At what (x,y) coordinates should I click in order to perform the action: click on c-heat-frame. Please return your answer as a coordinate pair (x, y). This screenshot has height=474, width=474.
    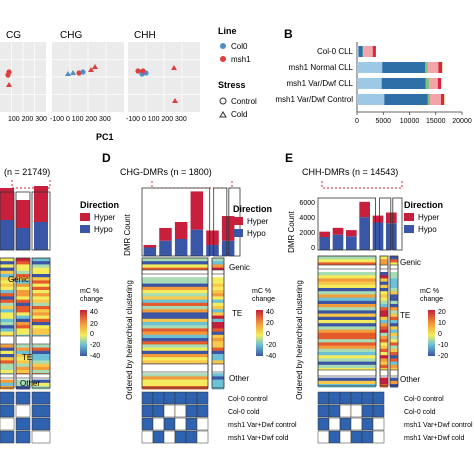
    Looking at the image, I should click on (23, 323).